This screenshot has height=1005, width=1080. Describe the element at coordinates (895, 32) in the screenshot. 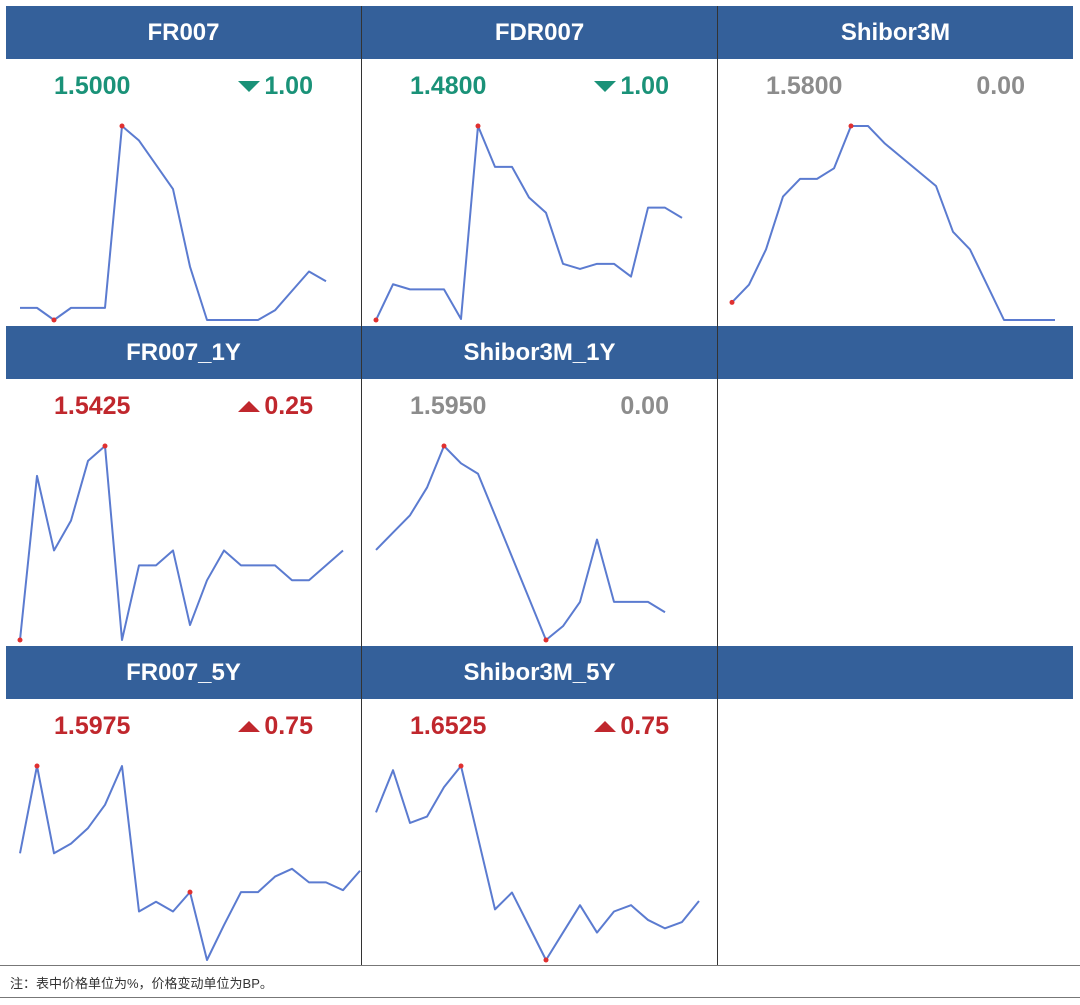

I see `header-shibor3m: Shibor3M` at that location.